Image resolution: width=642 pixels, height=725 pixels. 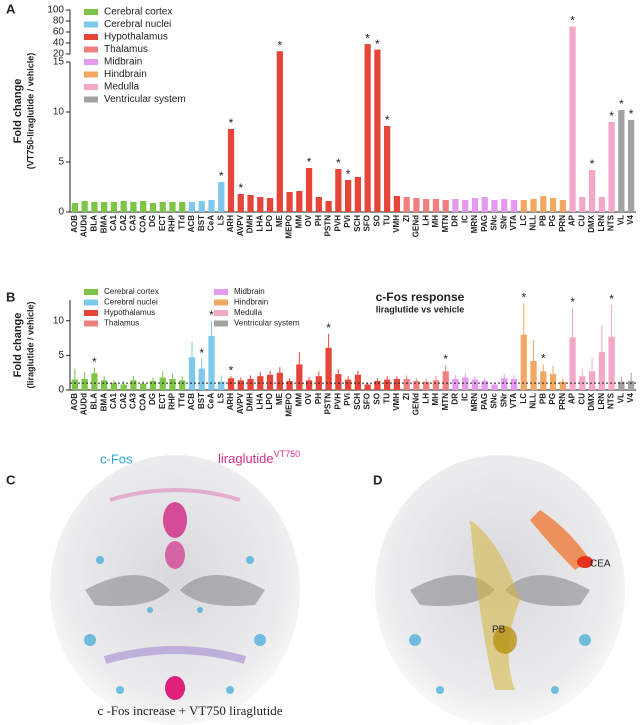 I want to click on legend-label: Hindbrain, so click(x=251, y=302).